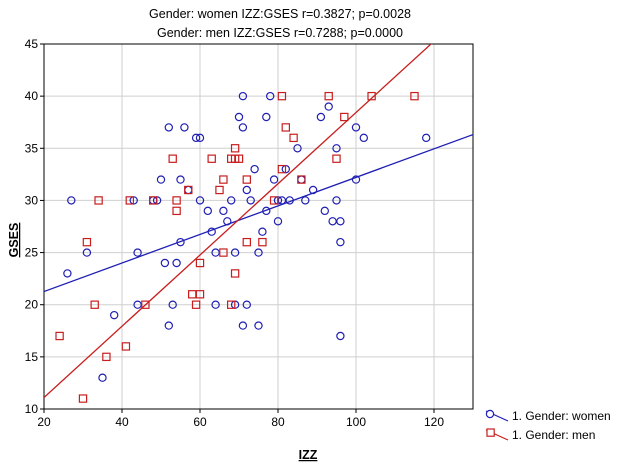 This screenshot has height=470, width=637. I want to click on x-tick-label: 40, so click(122, 422).